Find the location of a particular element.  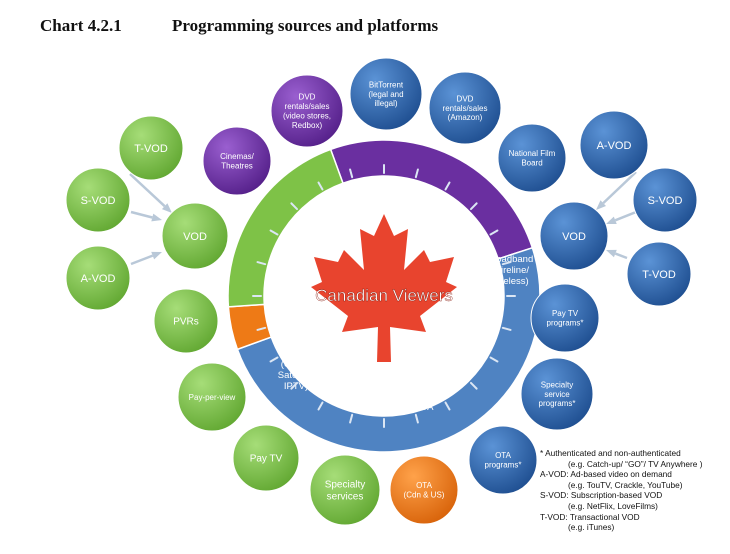

node-label: OTA (Cdn & US) is located at coordinates (424, 490).